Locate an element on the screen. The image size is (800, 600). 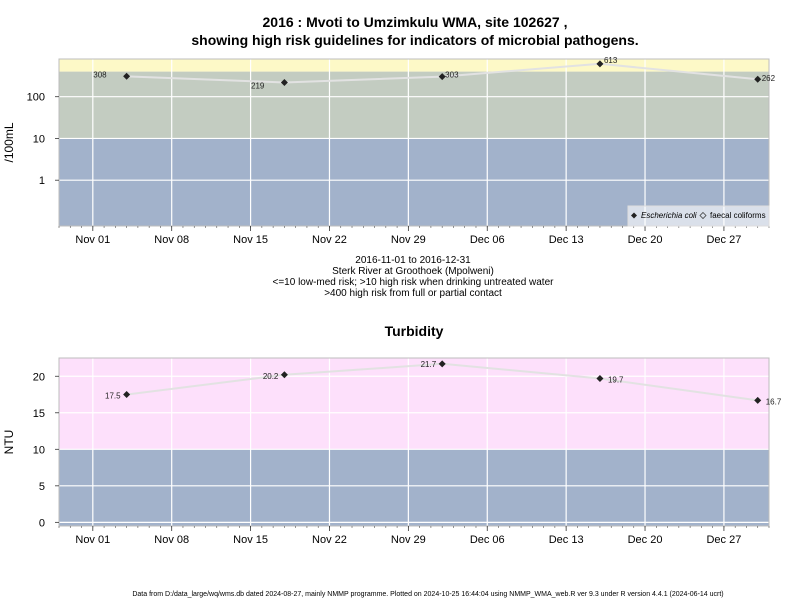
ecoli-x-tick-label: Nov 08 is located at coordinates (171, 240).